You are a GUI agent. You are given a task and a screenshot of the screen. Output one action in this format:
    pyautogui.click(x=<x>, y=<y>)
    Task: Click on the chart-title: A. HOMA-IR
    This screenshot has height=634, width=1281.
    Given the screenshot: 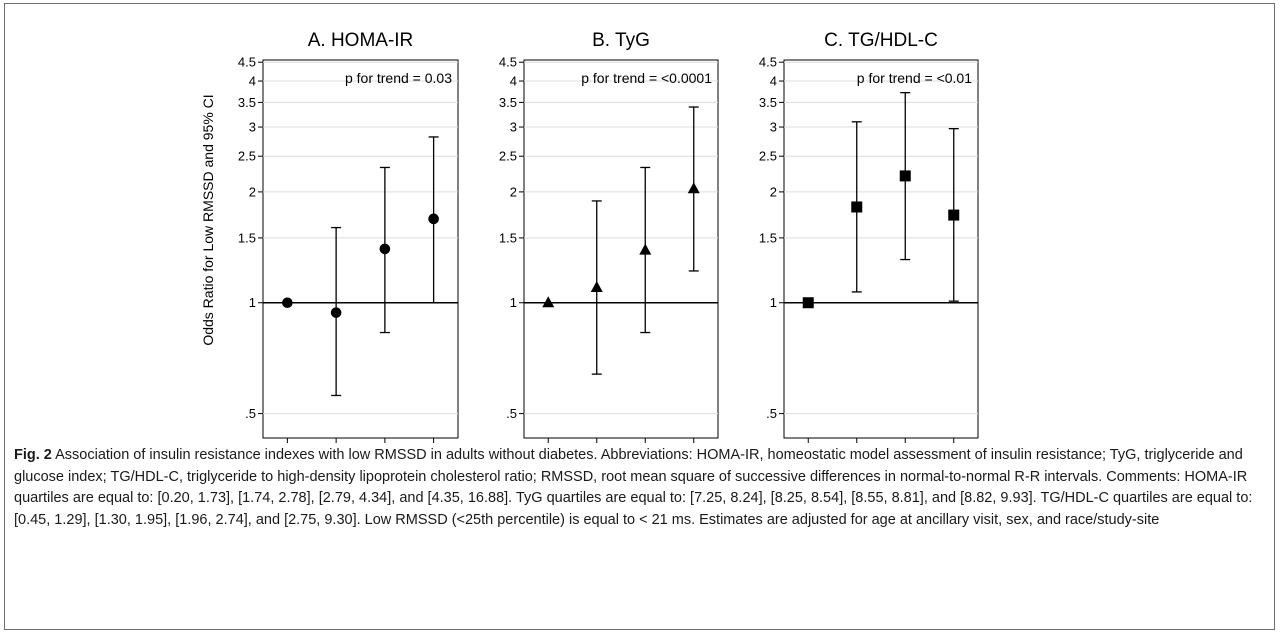 What is the action you would take?
    pyautogui.click(x=361, y=40)
    